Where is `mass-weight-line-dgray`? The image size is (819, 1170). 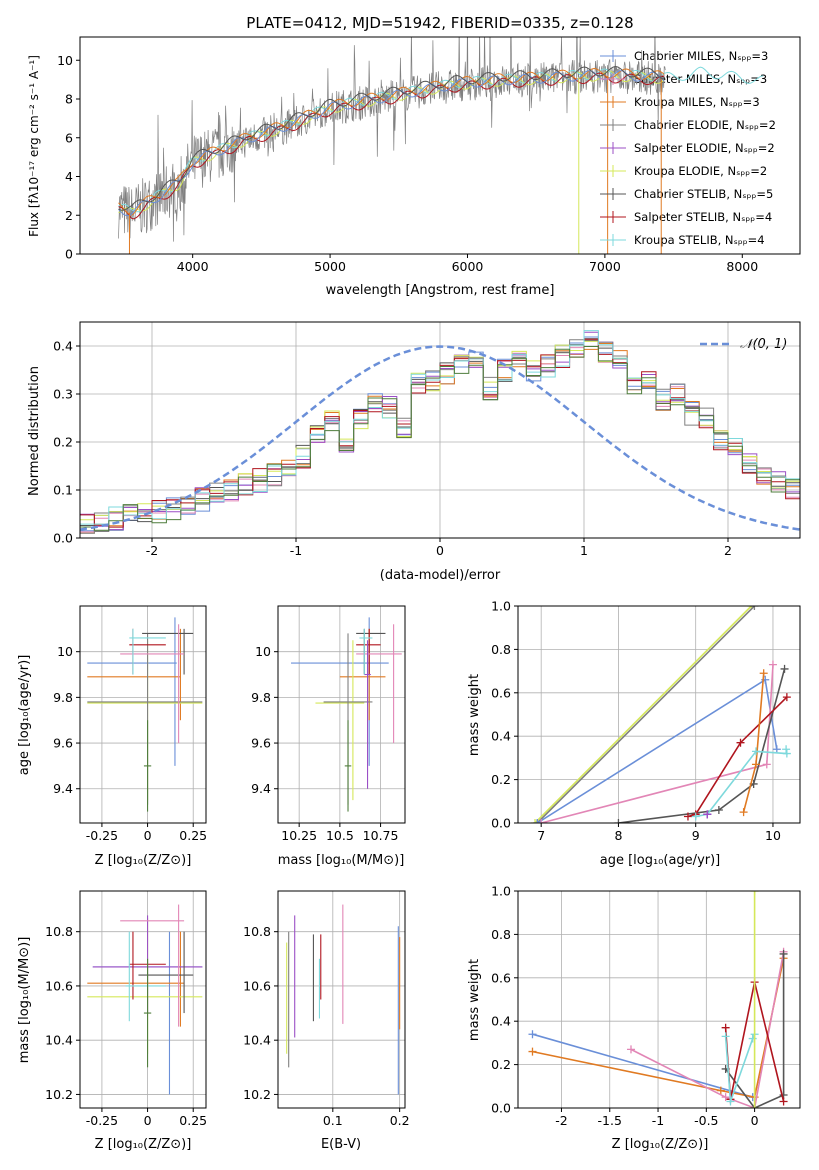
mass-weight-line-dgray is located at coordinates (702, 745).